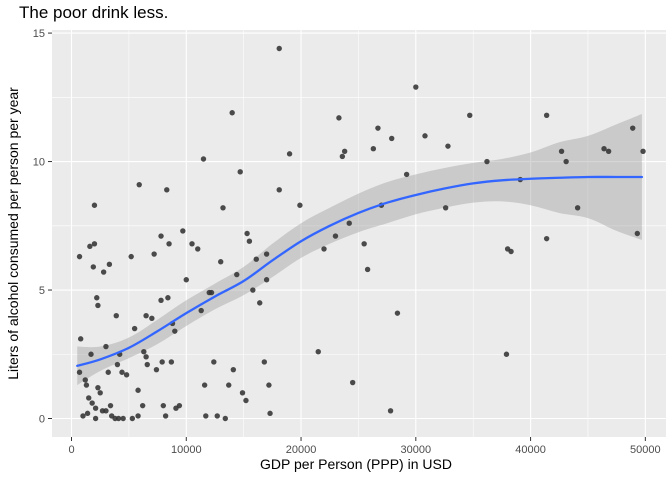 The image size is (672, 480). Describe the element at coordinates (71, 450) in the screenshot. I see `x-tick-label: 0` at that location.